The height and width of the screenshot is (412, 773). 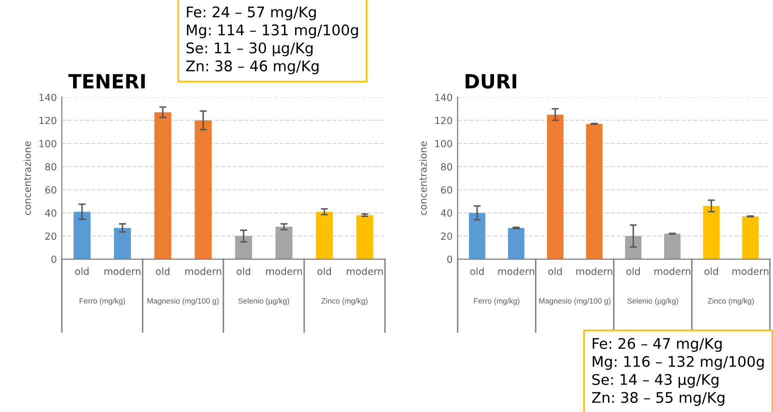 What do you see at coordinates (491, 81) in the screenshot?
I see `chart-title: DURI` at bounding box center [491, 81].